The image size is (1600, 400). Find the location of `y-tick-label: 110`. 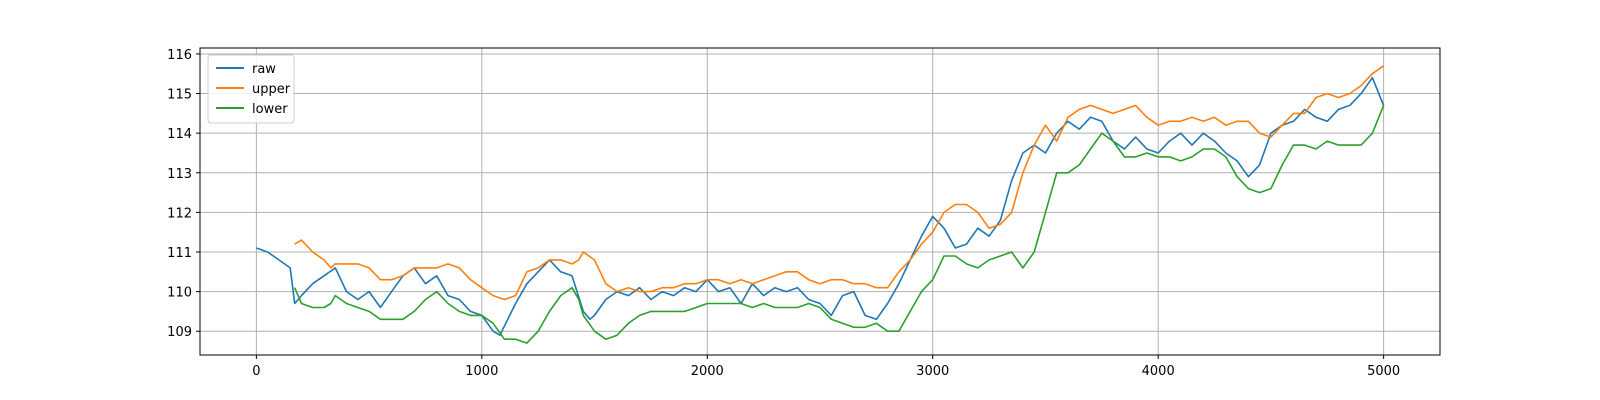

y-tick-label: 110 is located at coordinates (179, 293).